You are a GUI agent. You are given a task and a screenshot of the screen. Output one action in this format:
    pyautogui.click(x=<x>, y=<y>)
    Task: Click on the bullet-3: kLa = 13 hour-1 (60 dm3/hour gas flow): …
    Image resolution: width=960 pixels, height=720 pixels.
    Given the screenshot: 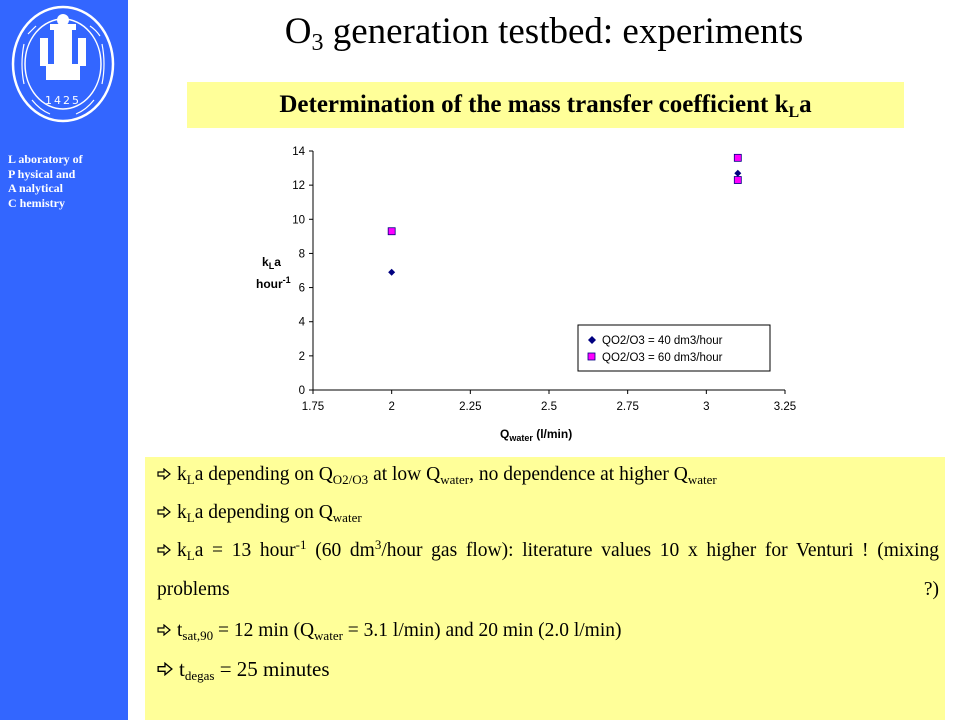 What is the action you would take?
    pyautogui.click(x=548, y=568)
    